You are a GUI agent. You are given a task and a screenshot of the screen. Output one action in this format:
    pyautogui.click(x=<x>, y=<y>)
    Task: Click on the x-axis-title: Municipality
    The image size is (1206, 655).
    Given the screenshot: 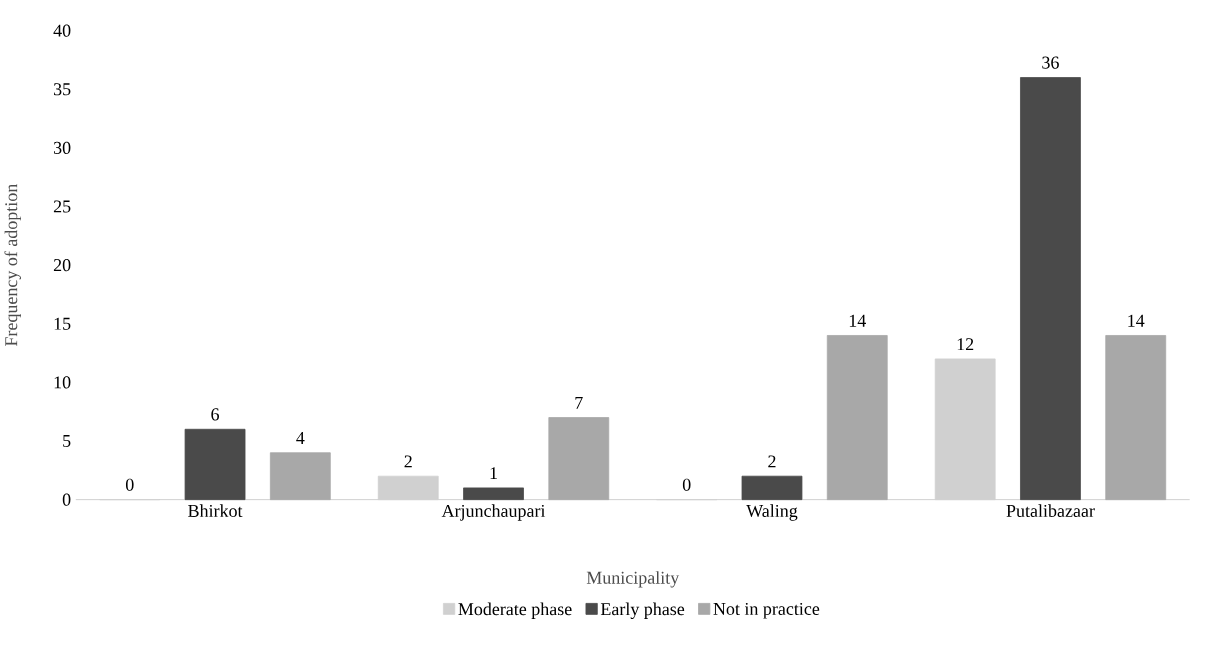 What is the action you would take?
    pyautogui.click(x=633, y=579)
    